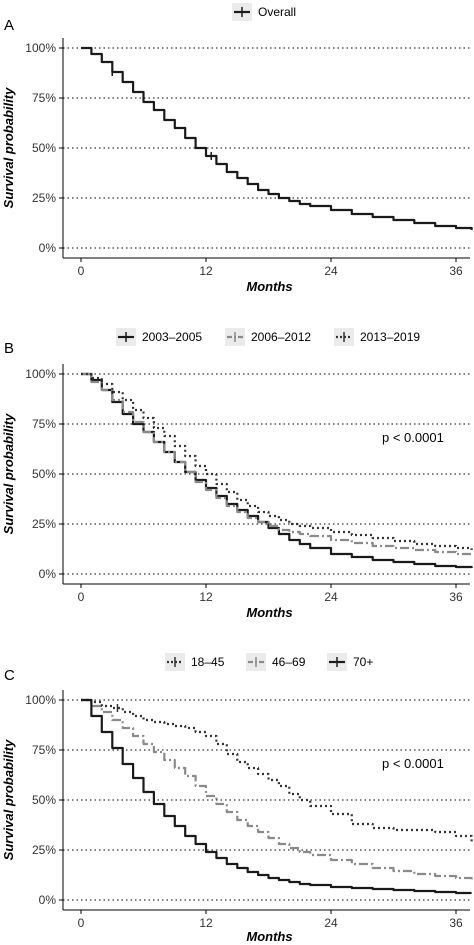 Image resolution: width=474 pixels, height=945 pixels. I want to click on legend-item: 2003–2005, so click(159, 337).